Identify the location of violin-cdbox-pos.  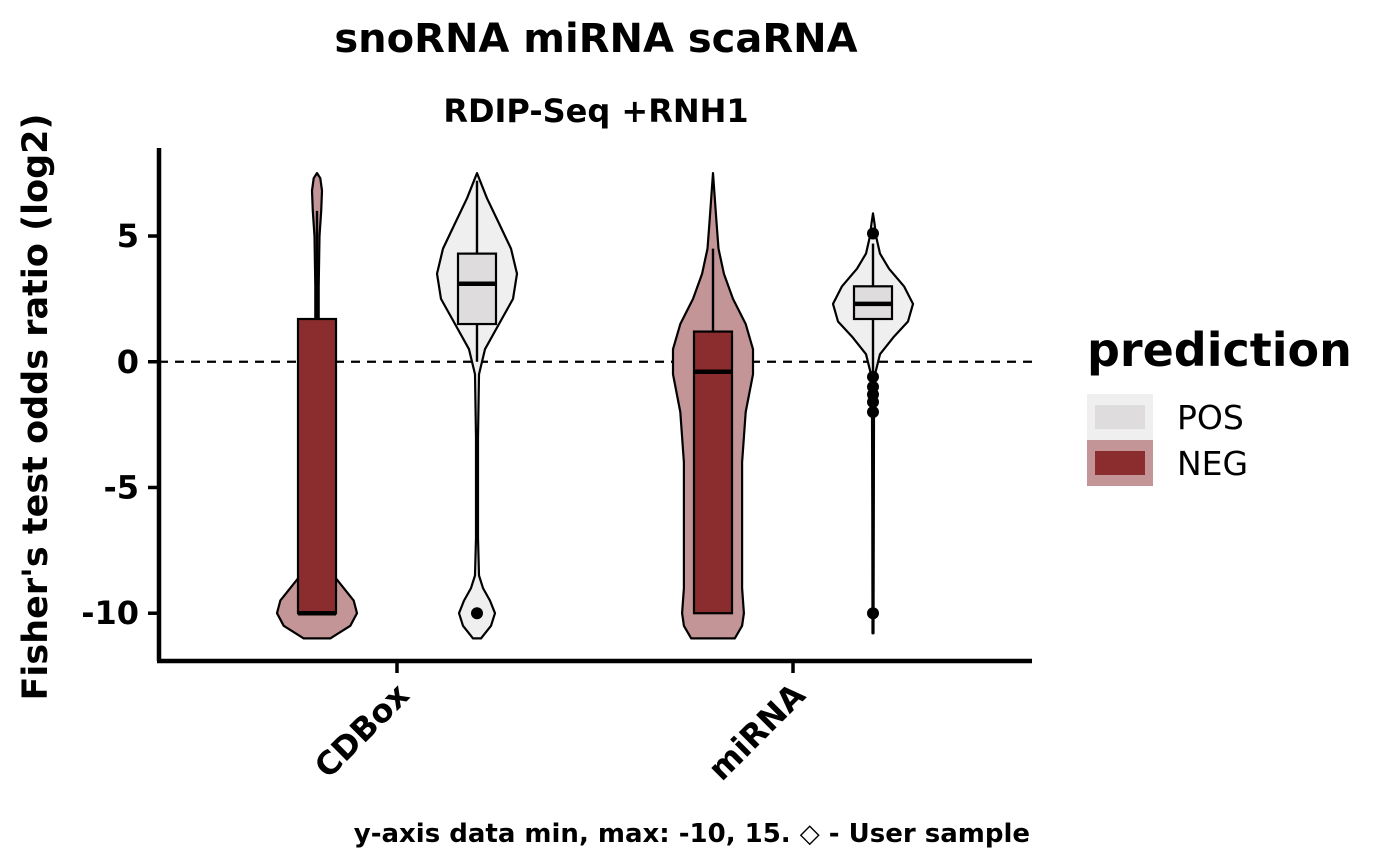
(477, 406).